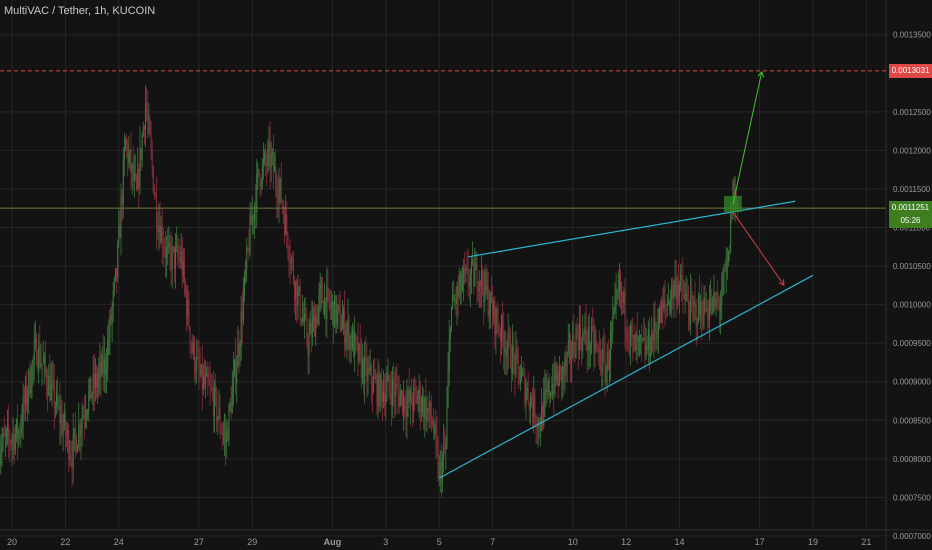 The width and height of the screenshot is (932, 550). I want to click on upper-trendline, so click(632, 229).